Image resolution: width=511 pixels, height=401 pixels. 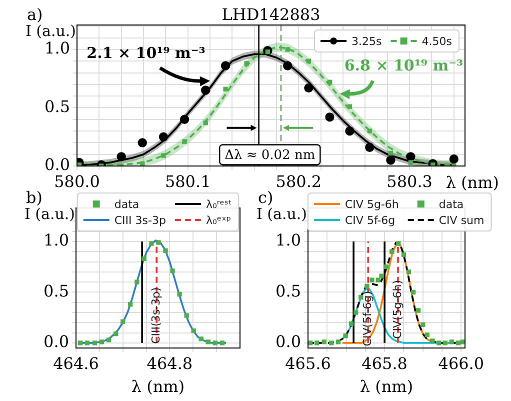 What do you see at coordinates (169, 363) in the screenshot?
I see `x-tick-label: 464.8` at bounding box center [169, 363].